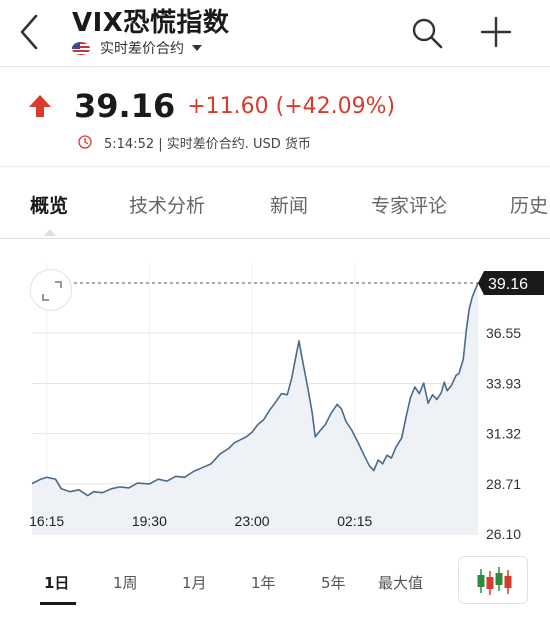 Image resolution: width=550 pixels, height=628 pixels. Describe the element at coordinates (142, 49) in the screenshot. I see `instrument-type-label: 实时差价合约` at that location.